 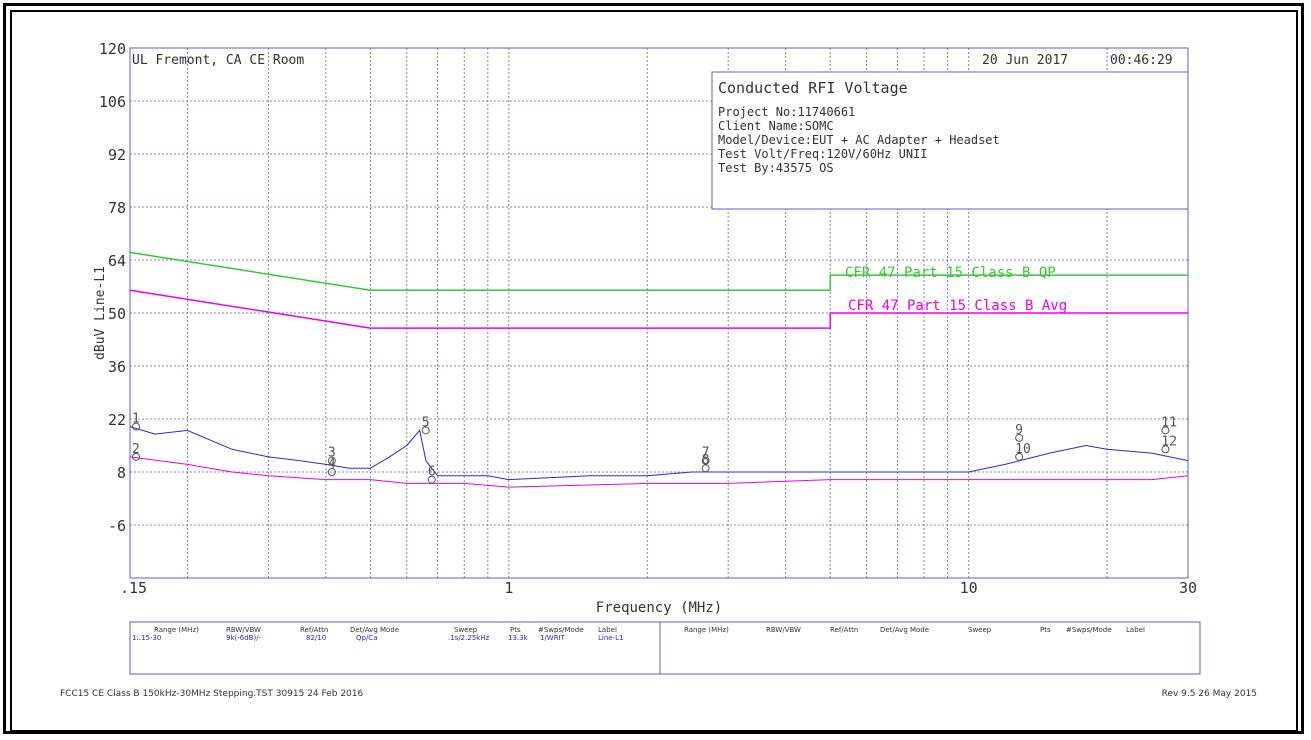 I want to click on info-line: Test By:43575 OS, so click(x=776, y=168).